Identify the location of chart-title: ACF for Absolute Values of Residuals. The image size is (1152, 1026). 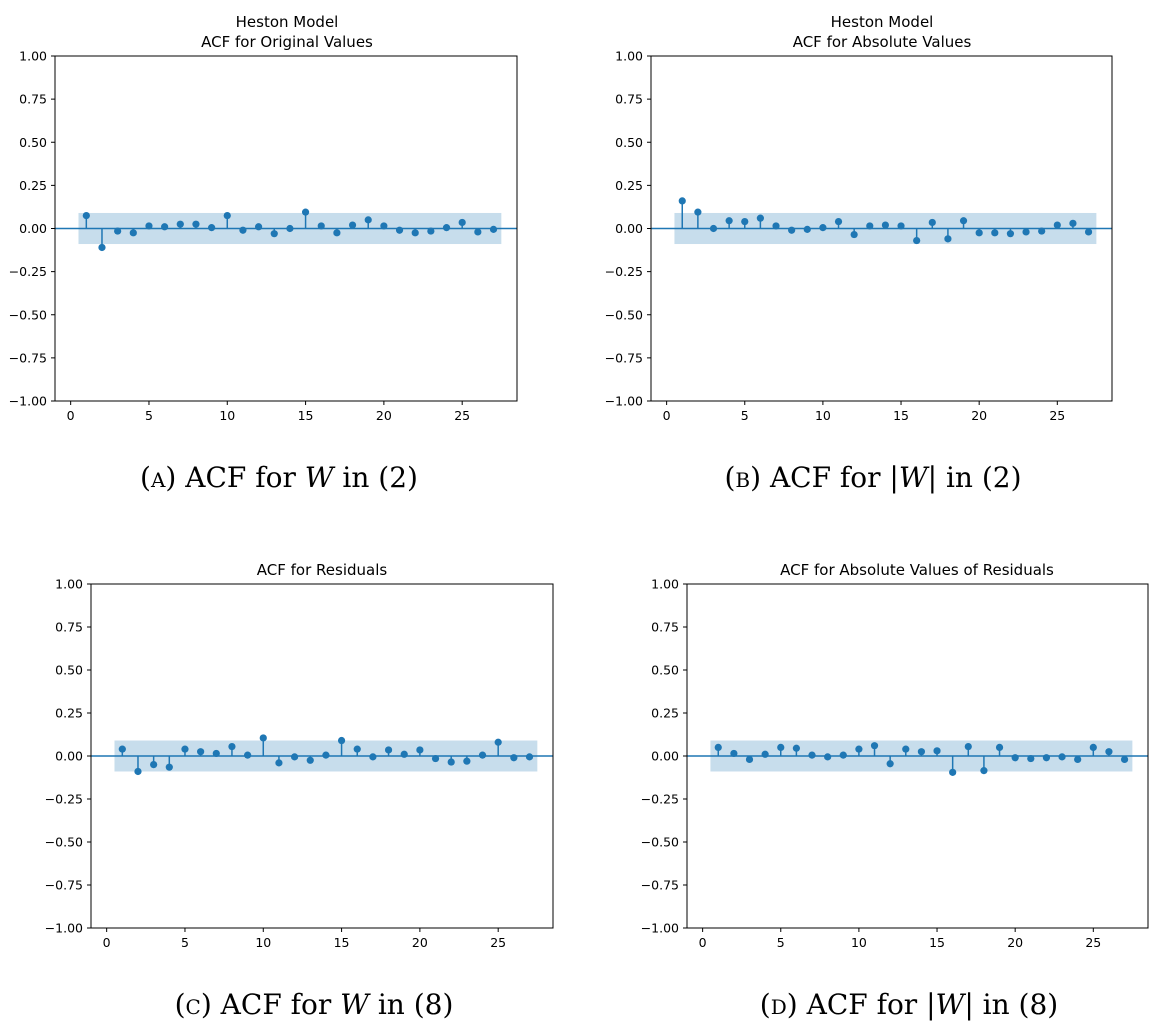
(917, 570).